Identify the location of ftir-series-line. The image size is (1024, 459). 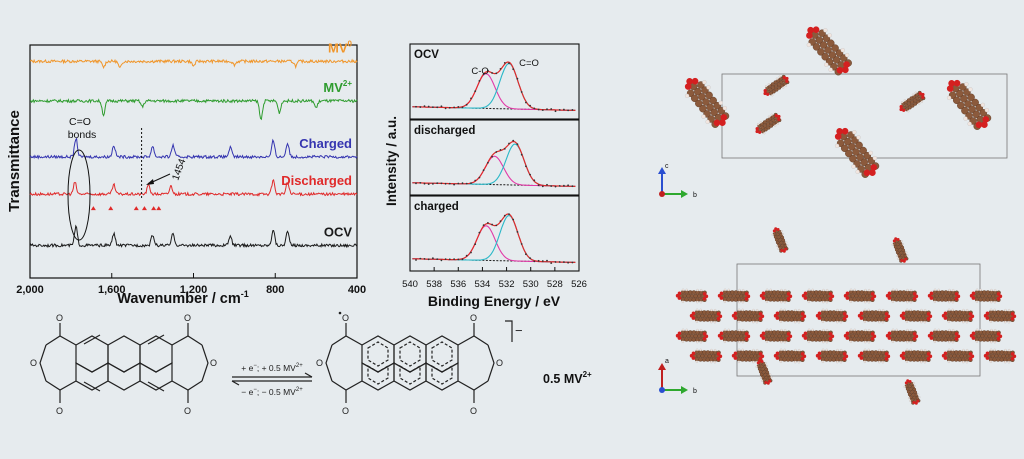
(193, 187).